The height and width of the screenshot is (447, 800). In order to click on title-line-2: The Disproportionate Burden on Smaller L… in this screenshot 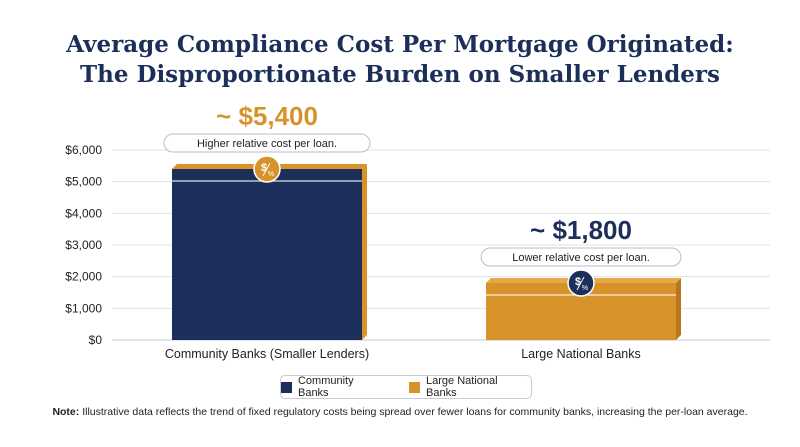, I will do `click(400, 74)`.